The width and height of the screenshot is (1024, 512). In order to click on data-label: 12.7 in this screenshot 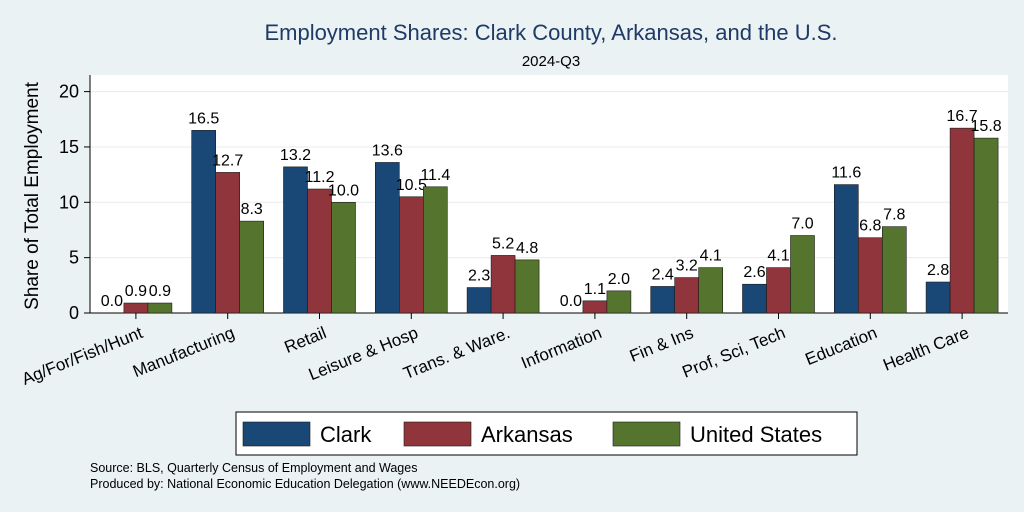, I will do `click(227, 160)`.